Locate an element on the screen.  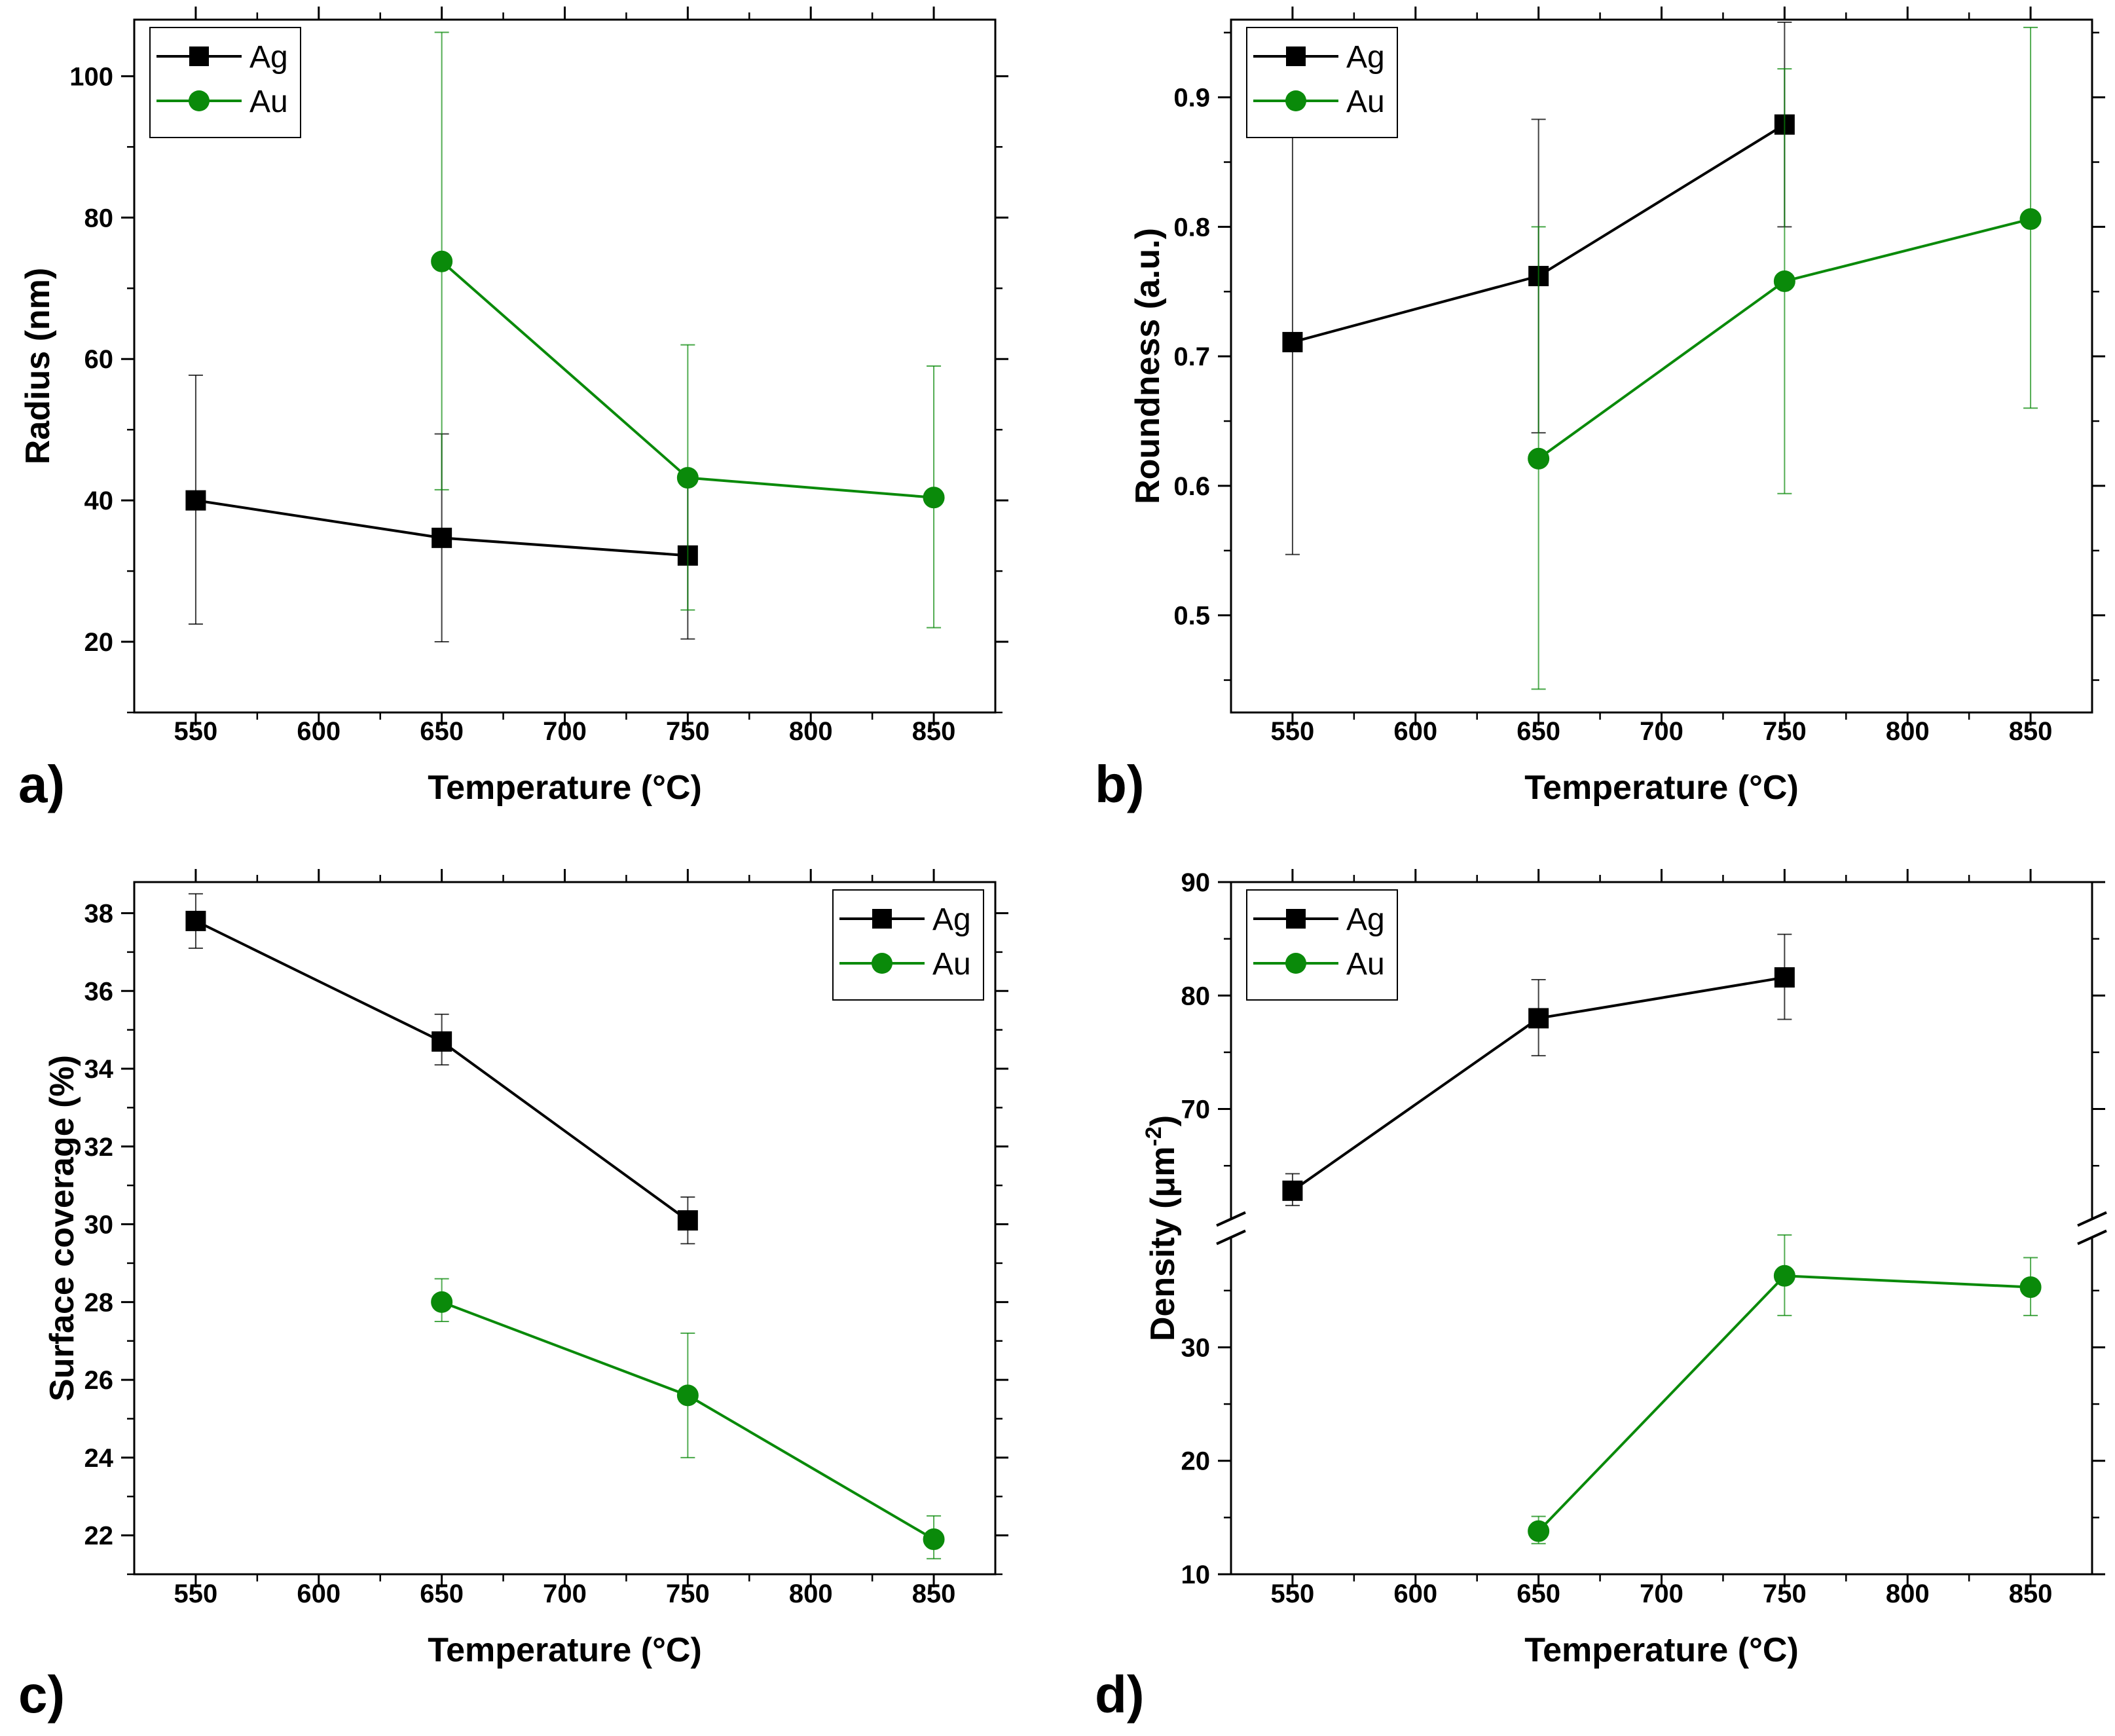
y-tick-label: 36 is located at coordinates (99, 991).